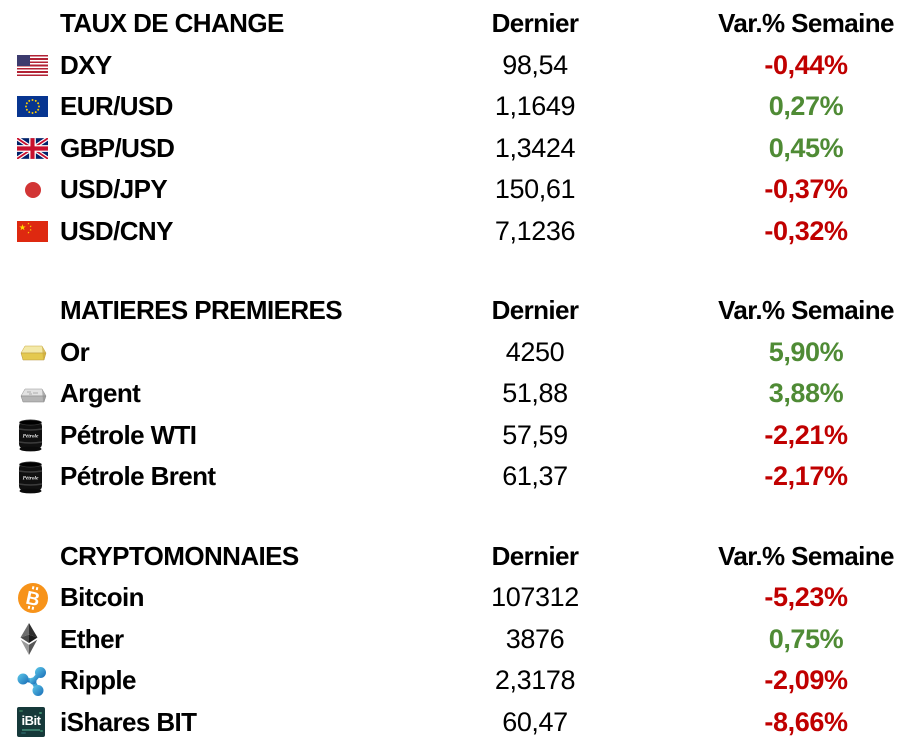  I want to click on svg-text: B, so click(33, 599).